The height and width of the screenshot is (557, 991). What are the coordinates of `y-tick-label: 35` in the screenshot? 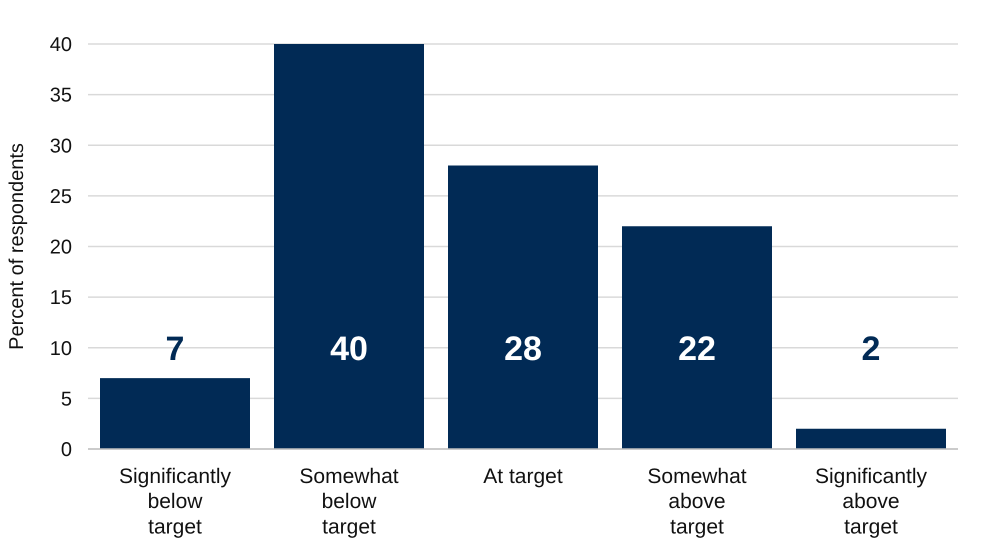 It's located at (61, 95).